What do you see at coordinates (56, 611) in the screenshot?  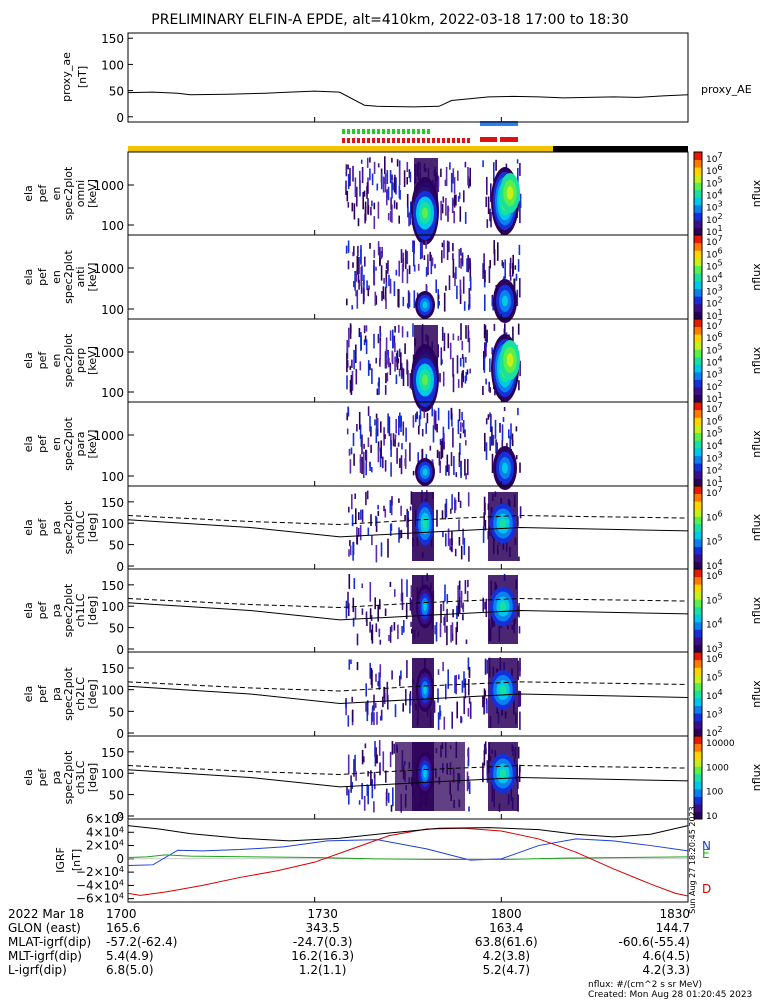 I see `y-axis-label: pa` at bounding box center [56, 611].